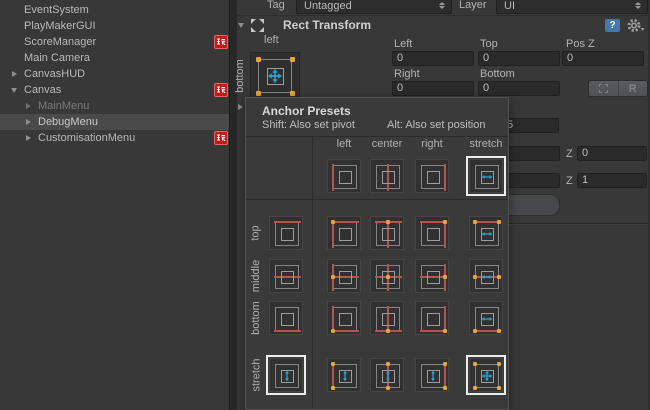  I want to click on anchor-preset-left-bottom, so click(344, 318).